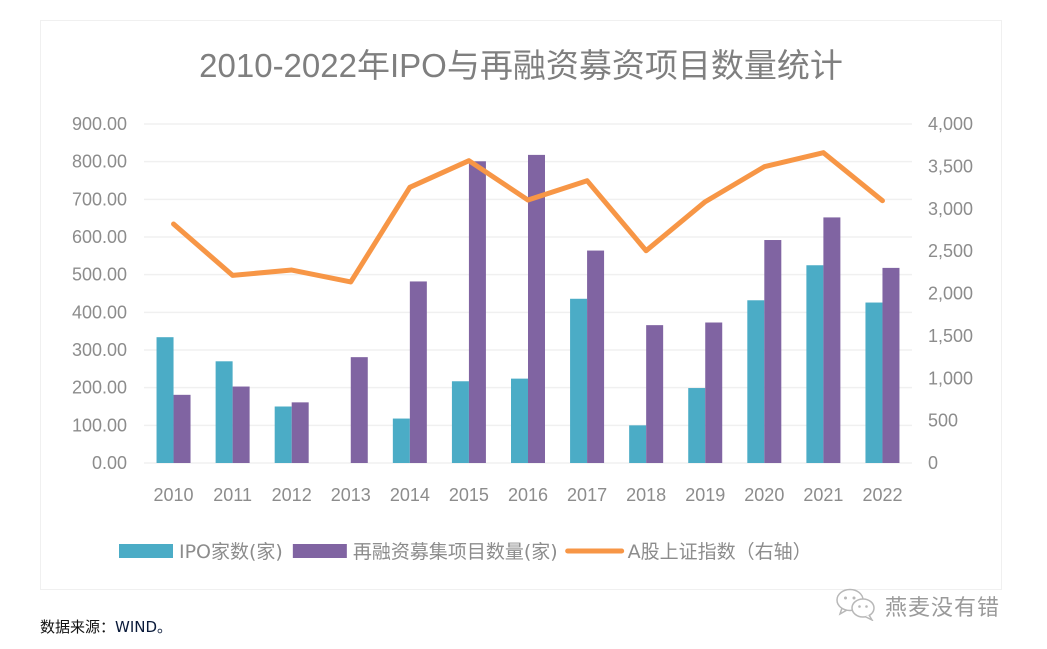 This screenshot has width=1047, height=649. What do you see at coordinates (469, 495) in the screenshot?
I see `x-tick-label: 2015` at bounding box center [469, 495].